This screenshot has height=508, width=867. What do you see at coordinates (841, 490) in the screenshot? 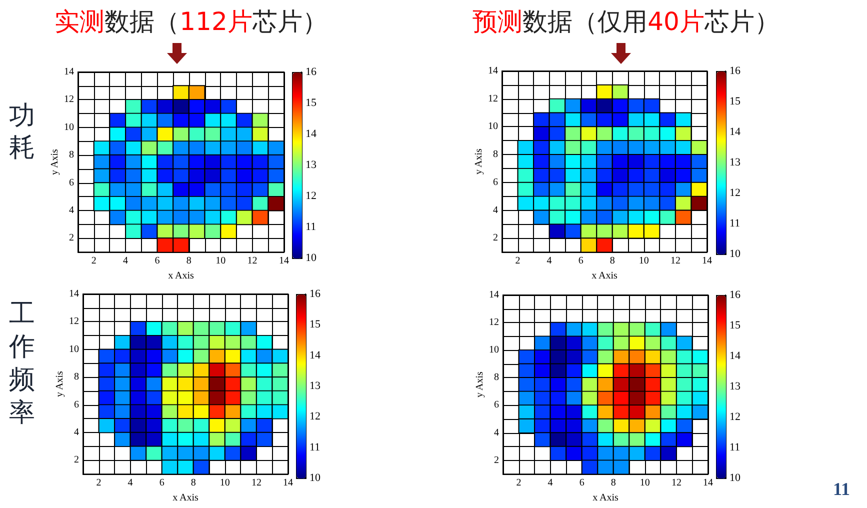
I see `text: 11` at bounding box center [841, 490].